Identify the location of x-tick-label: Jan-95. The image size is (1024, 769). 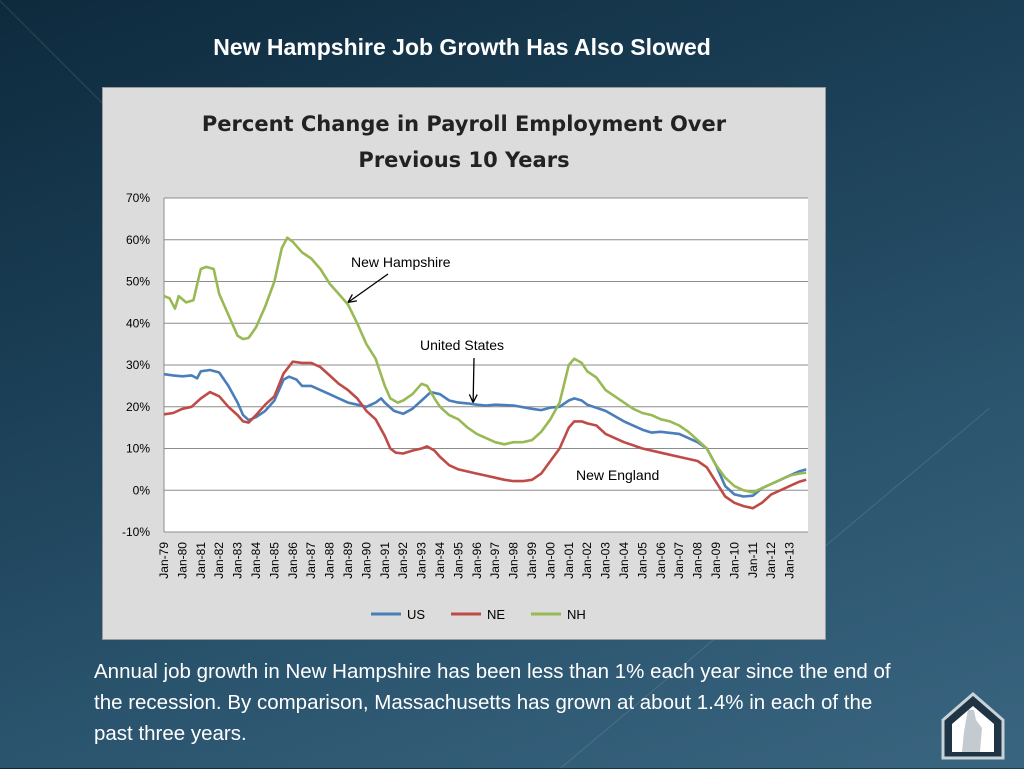
(458, 560).